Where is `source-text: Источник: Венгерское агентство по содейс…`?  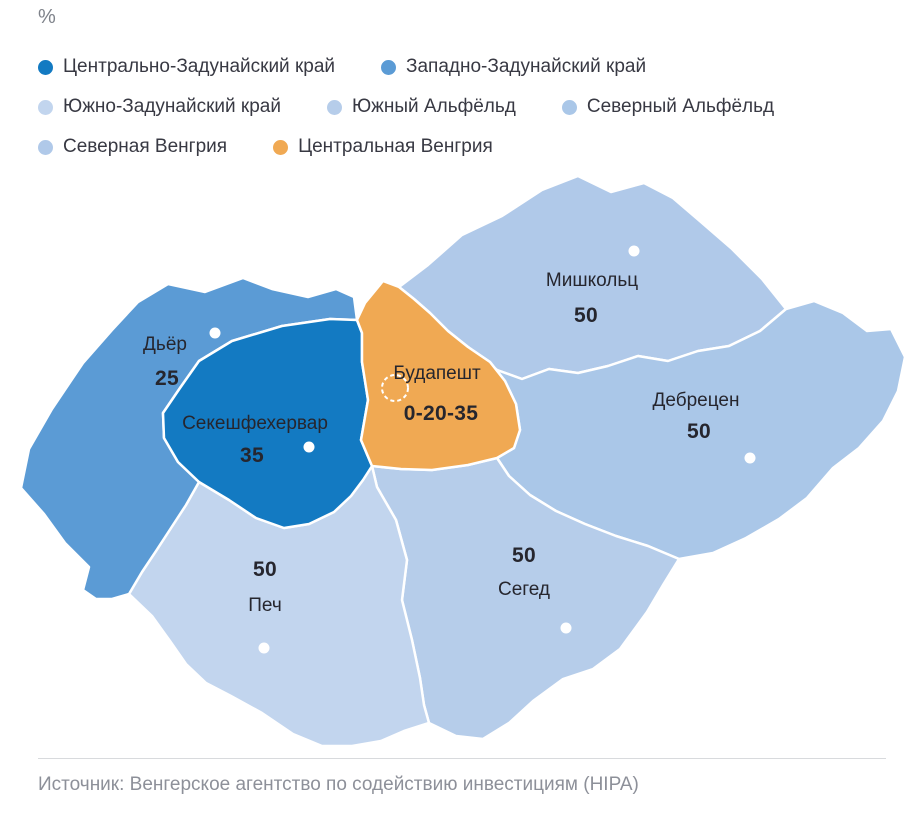
source-text: Источник: Венгерское агентство по содейс… is located at coordinates (338, 784).